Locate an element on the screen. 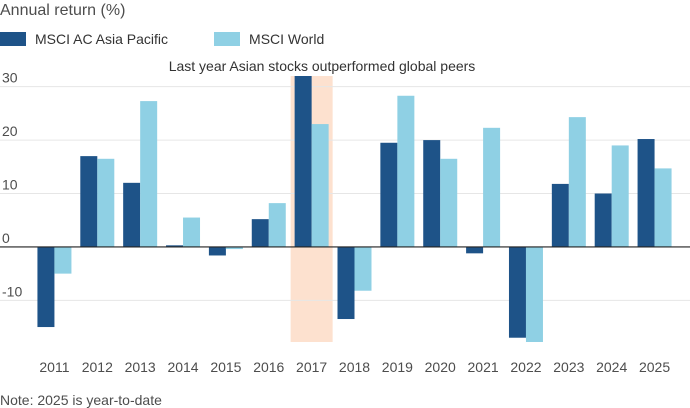 This screenshot has height=408, width=690. bar-world-2019 is located at coordinates (406, 171).